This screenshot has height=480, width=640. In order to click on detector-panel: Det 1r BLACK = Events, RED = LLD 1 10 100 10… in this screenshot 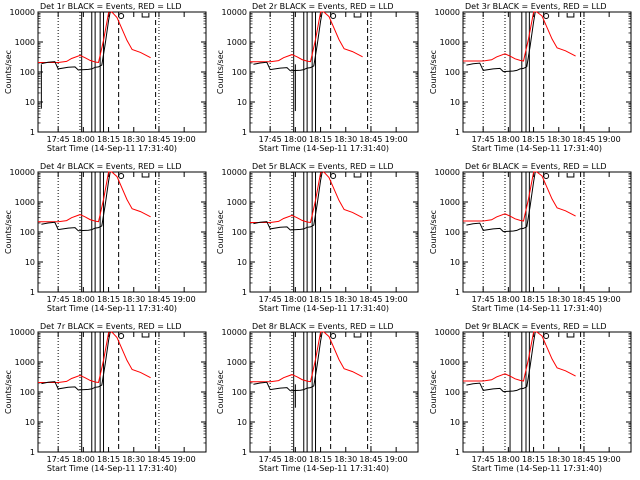, I will do `click(105, 77)`.